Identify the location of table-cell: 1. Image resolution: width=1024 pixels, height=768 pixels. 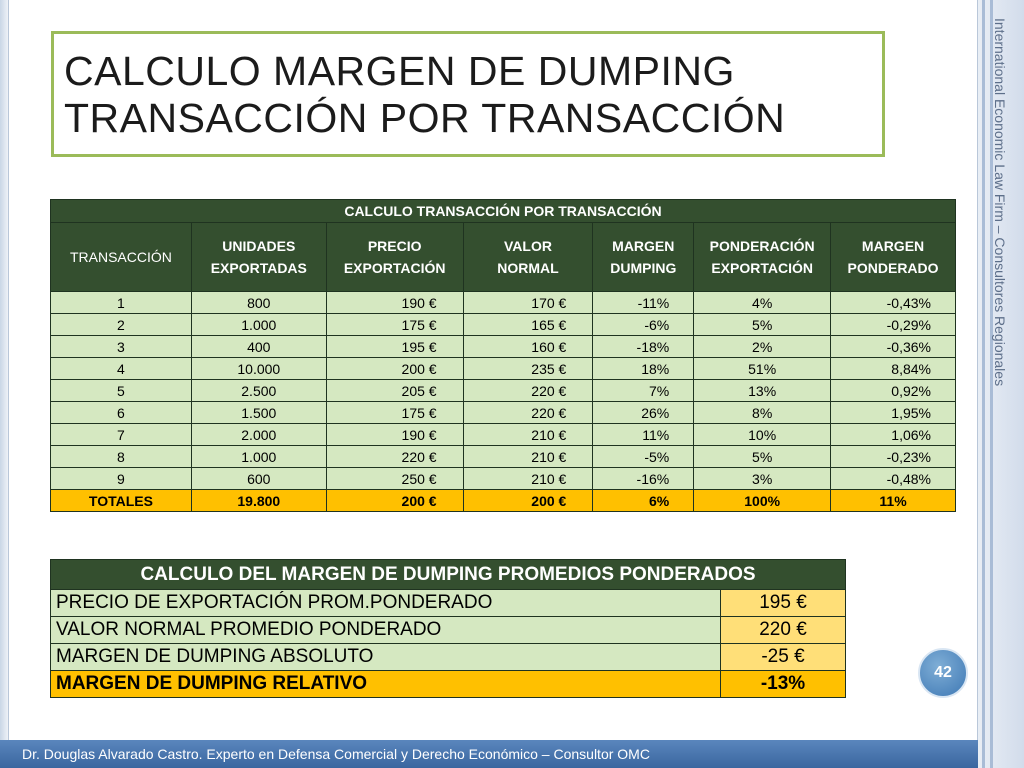
(121, 302).